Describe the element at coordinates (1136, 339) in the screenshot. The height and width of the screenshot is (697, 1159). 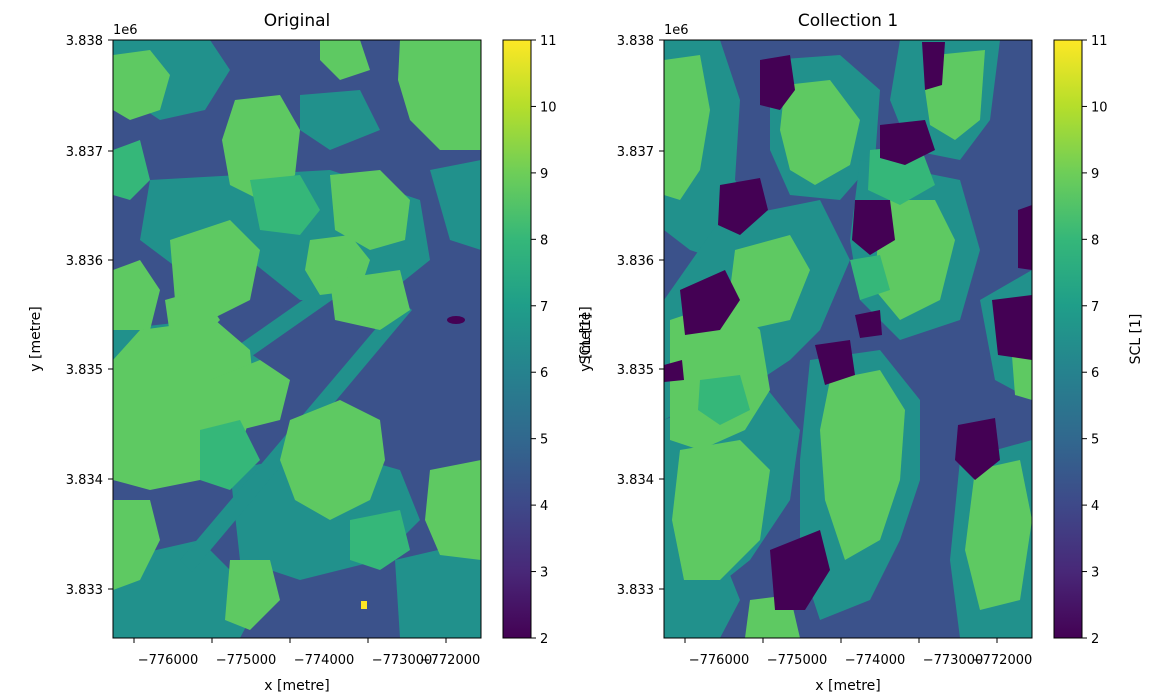
I see `colorbar-label: SCL [1]` at that location.